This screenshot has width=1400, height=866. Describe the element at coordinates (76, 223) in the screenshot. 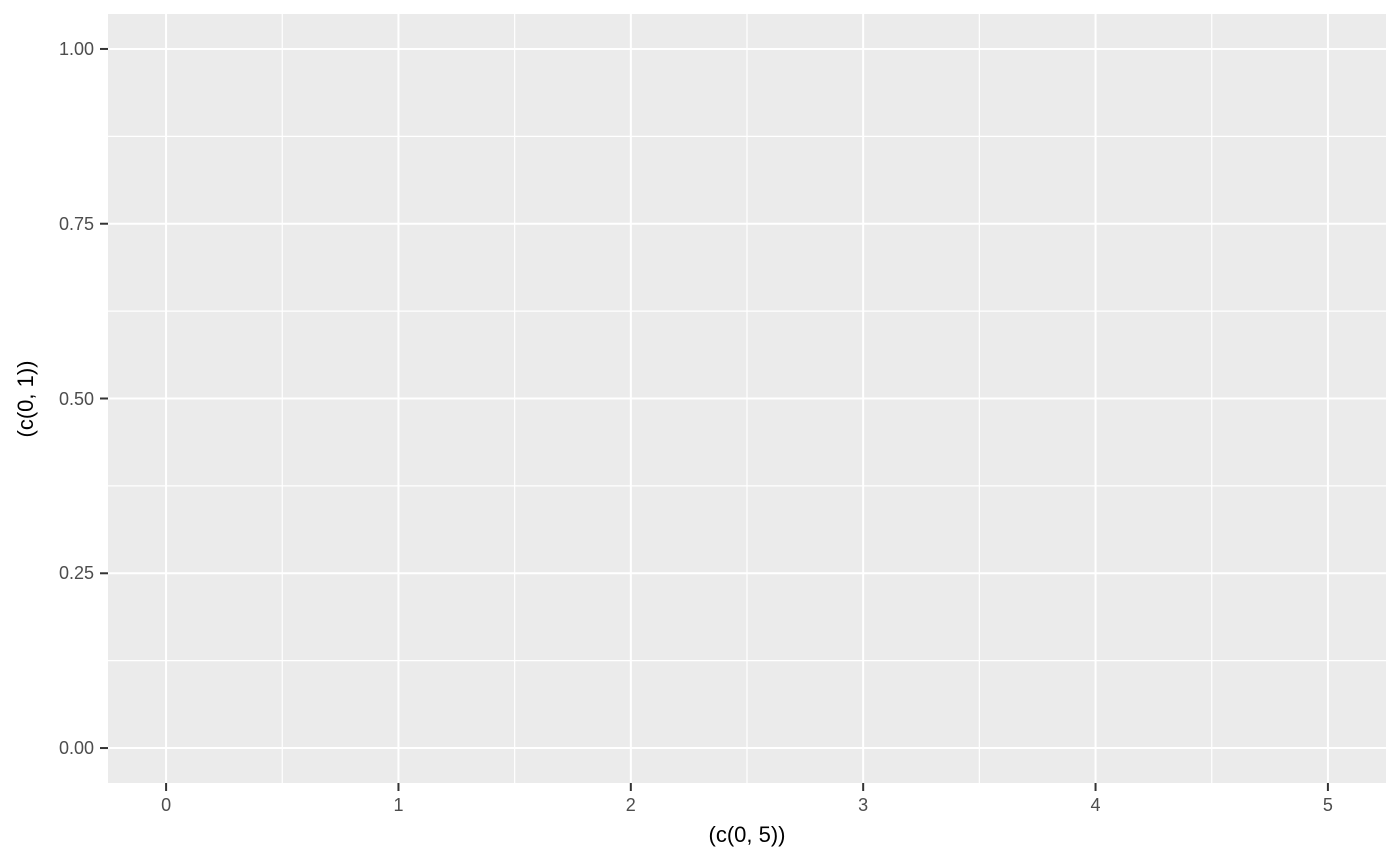

I see `y-tick-label: 0.75` at that location.